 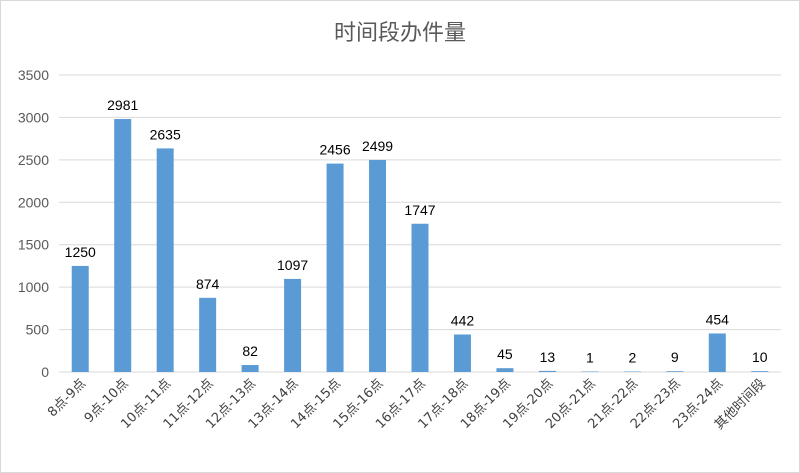 I want to click on y-tick-label: 0, so click(x=45, y=372).